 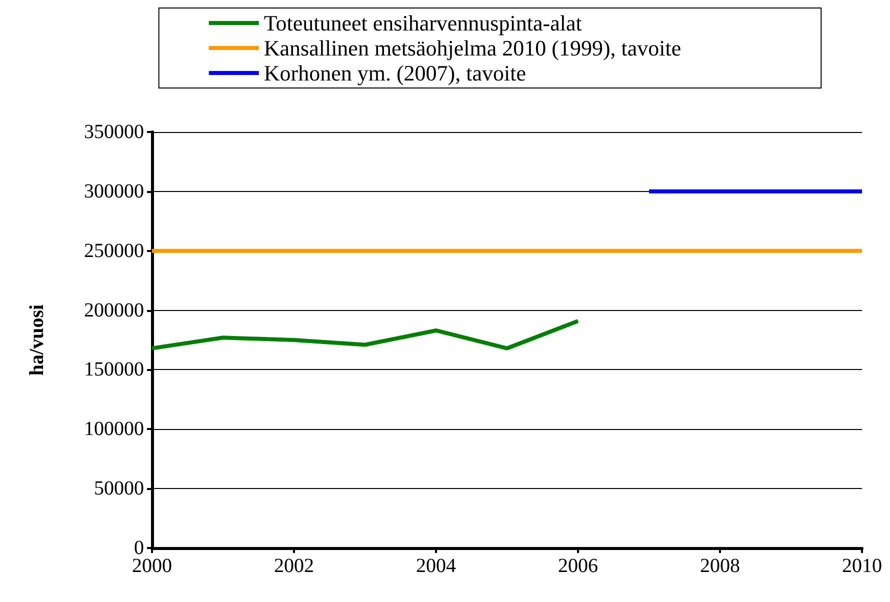 What do you see at coordinates (720, 566) in the screenshot?
I see `x-tick-label: 2008` at bounding box center [720, 566].